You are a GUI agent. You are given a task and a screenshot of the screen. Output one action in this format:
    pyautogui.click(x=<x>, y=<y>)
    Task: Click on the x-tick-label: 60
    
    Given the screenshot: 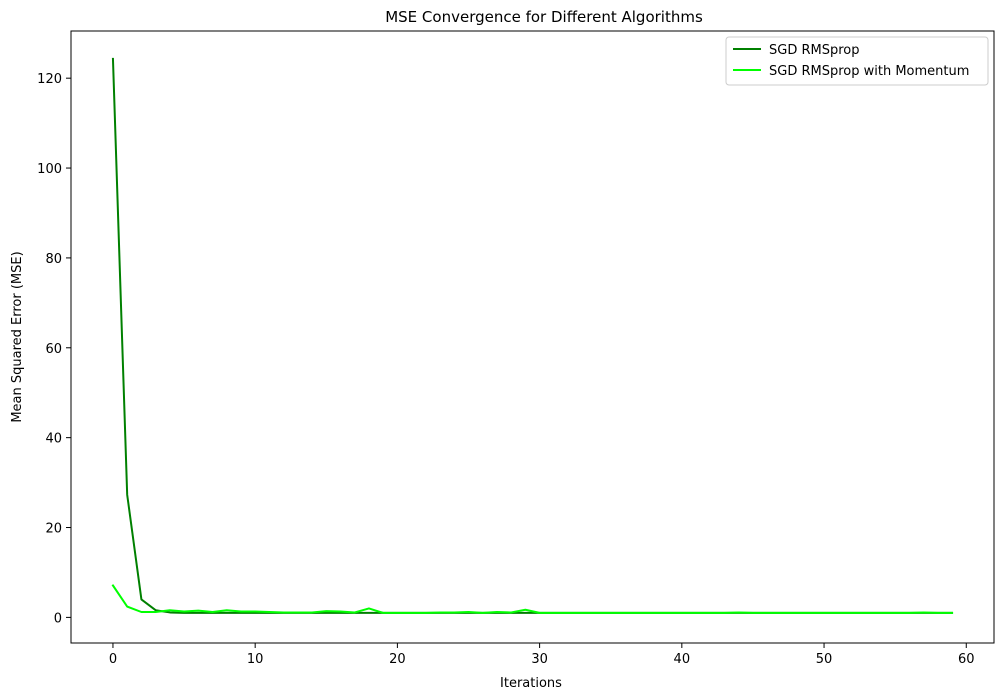 What is the action you would take?
    pyautogui.click(x=966, y=659)
    